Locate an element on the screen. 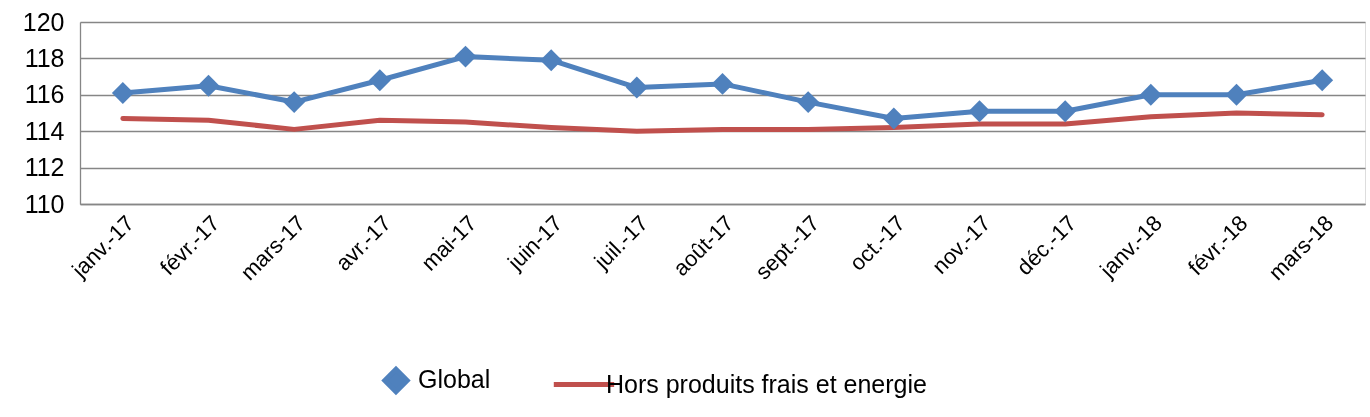  y-tick-label: 112 is located at coordinates (44, 167).